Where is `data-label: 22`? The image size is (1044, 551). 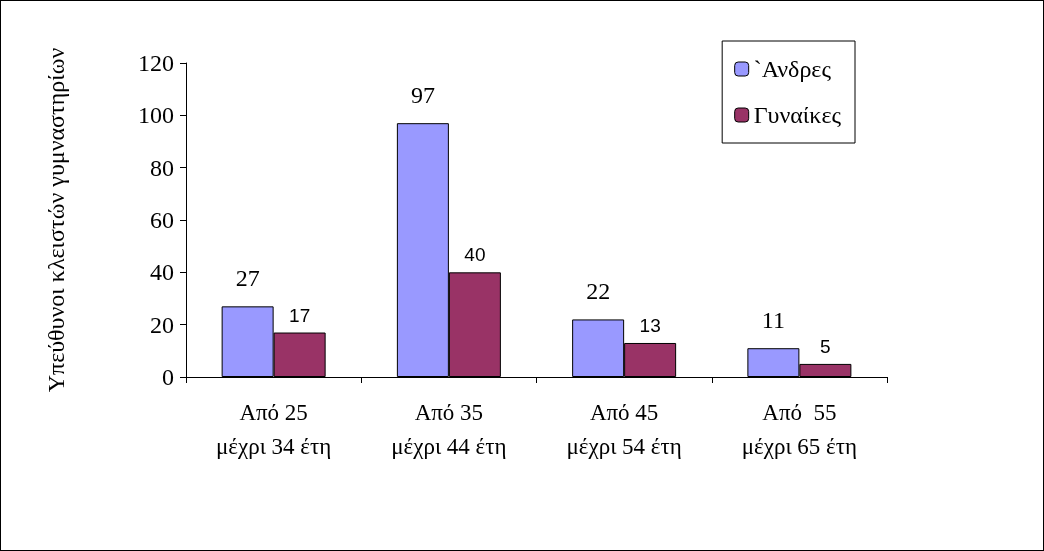
data-label: 22 is located at coordinates (598, 291).